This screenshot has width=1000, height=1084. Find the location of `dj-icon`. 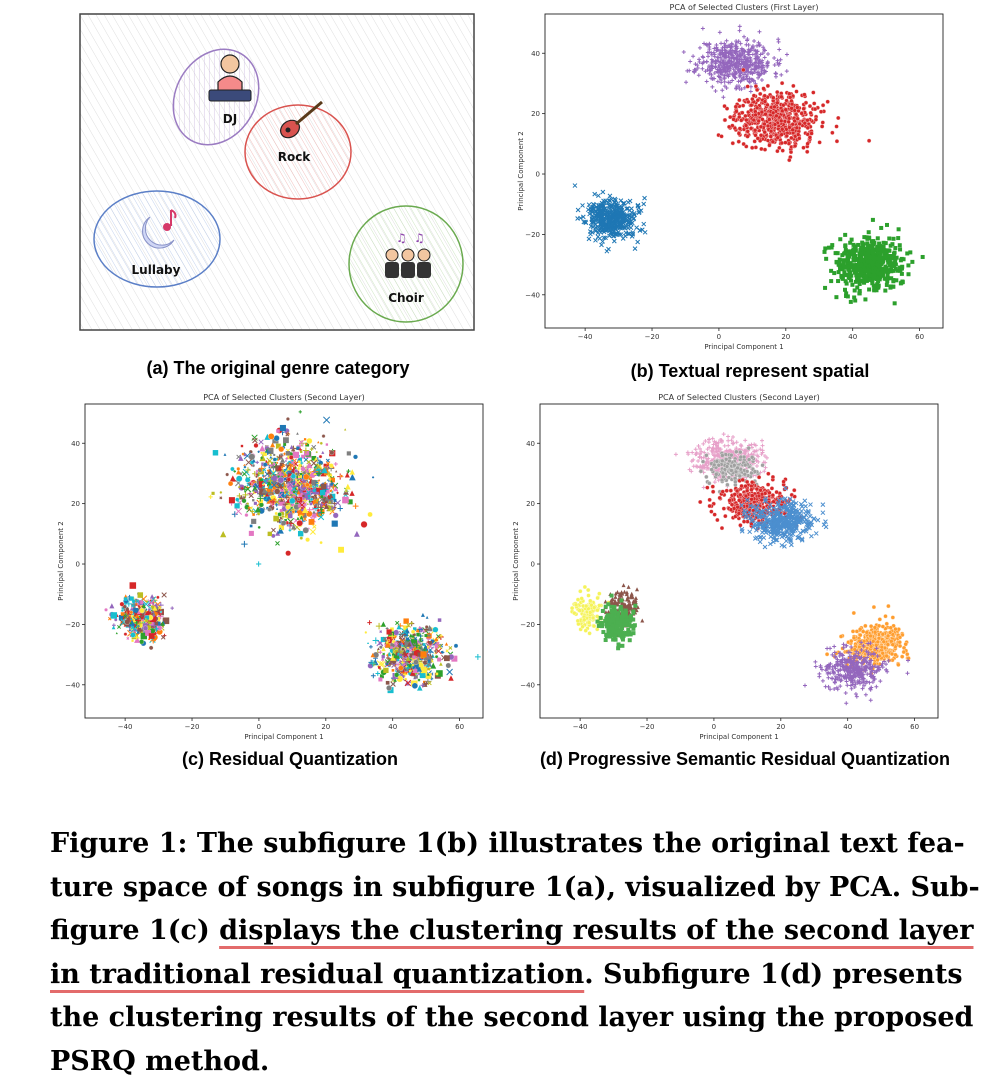

dj-icon is located at coordinates (230, 78).